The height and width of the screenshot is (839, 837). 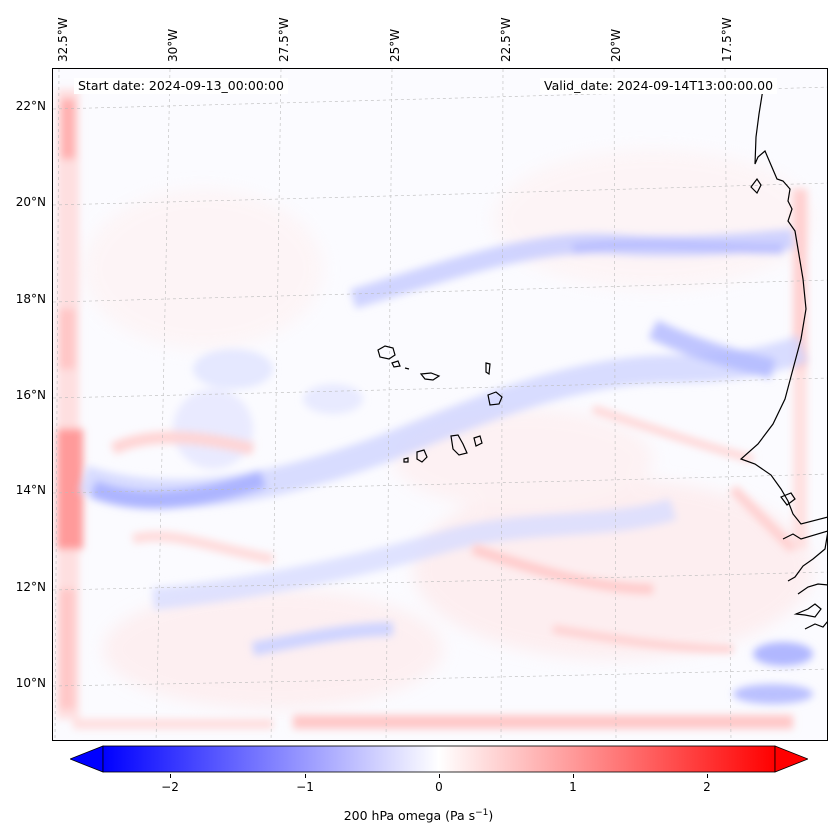 I want to click on lon-label-20w: 20°W, so click(x=616, y=45).